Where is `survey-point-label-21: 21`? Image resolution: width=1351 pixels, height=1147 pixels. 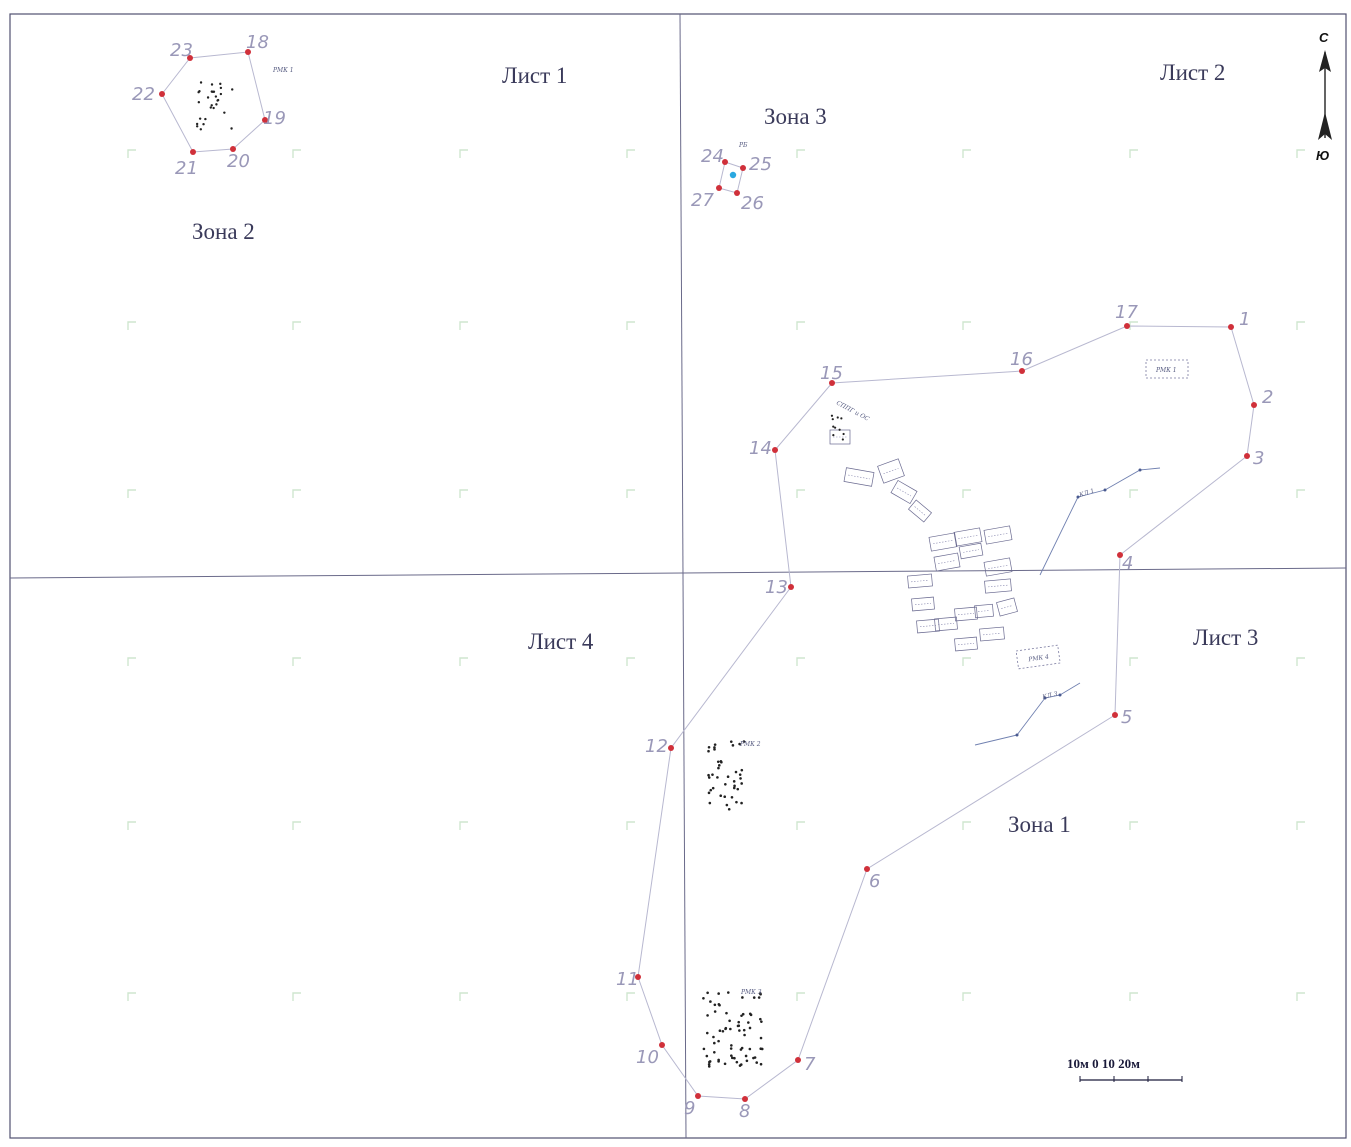 survey-point-label-21: 21 is located at coordinates (186, 168).